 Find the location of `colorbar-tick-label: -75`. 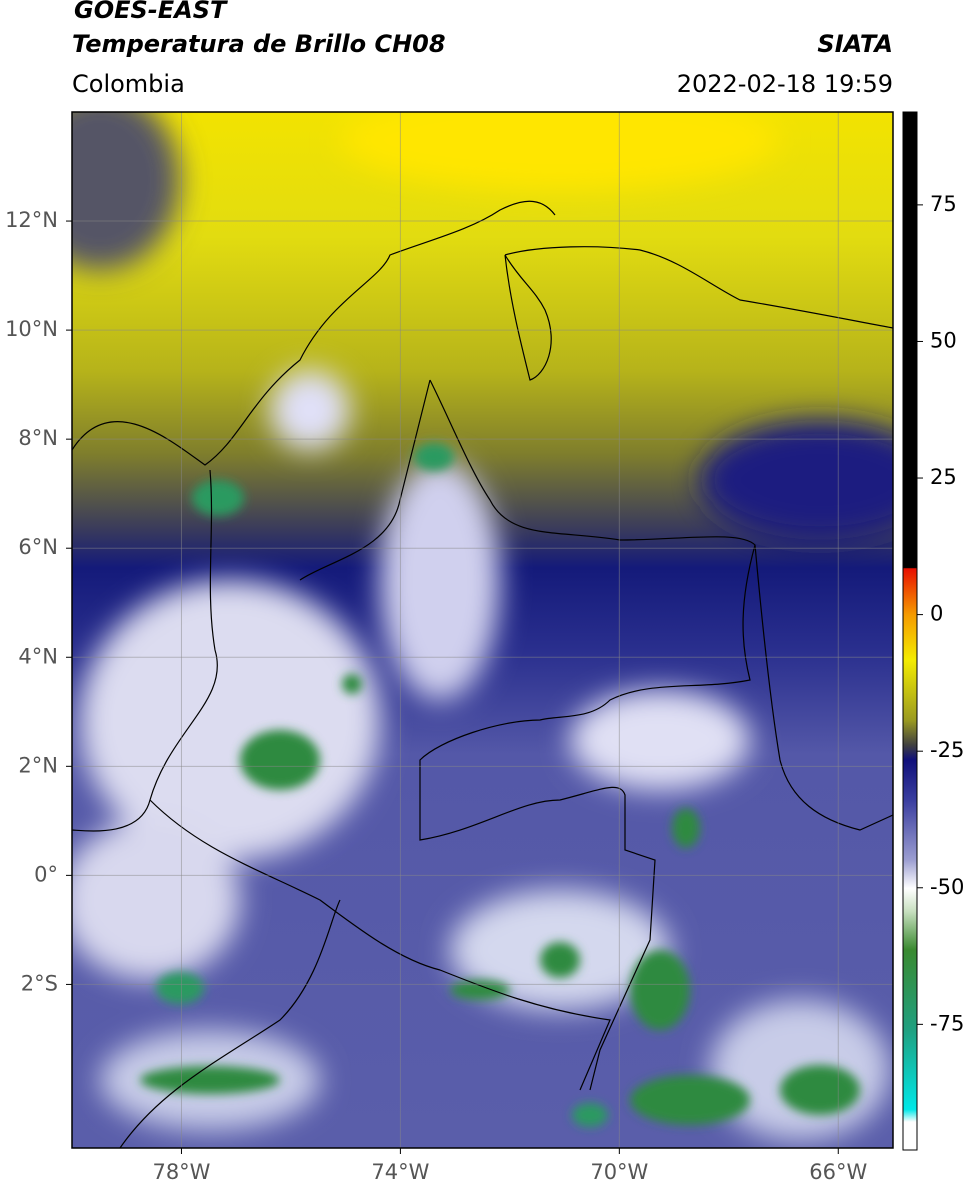

colorbar-tick-label: -75 is located at coordinates (947, 1023).